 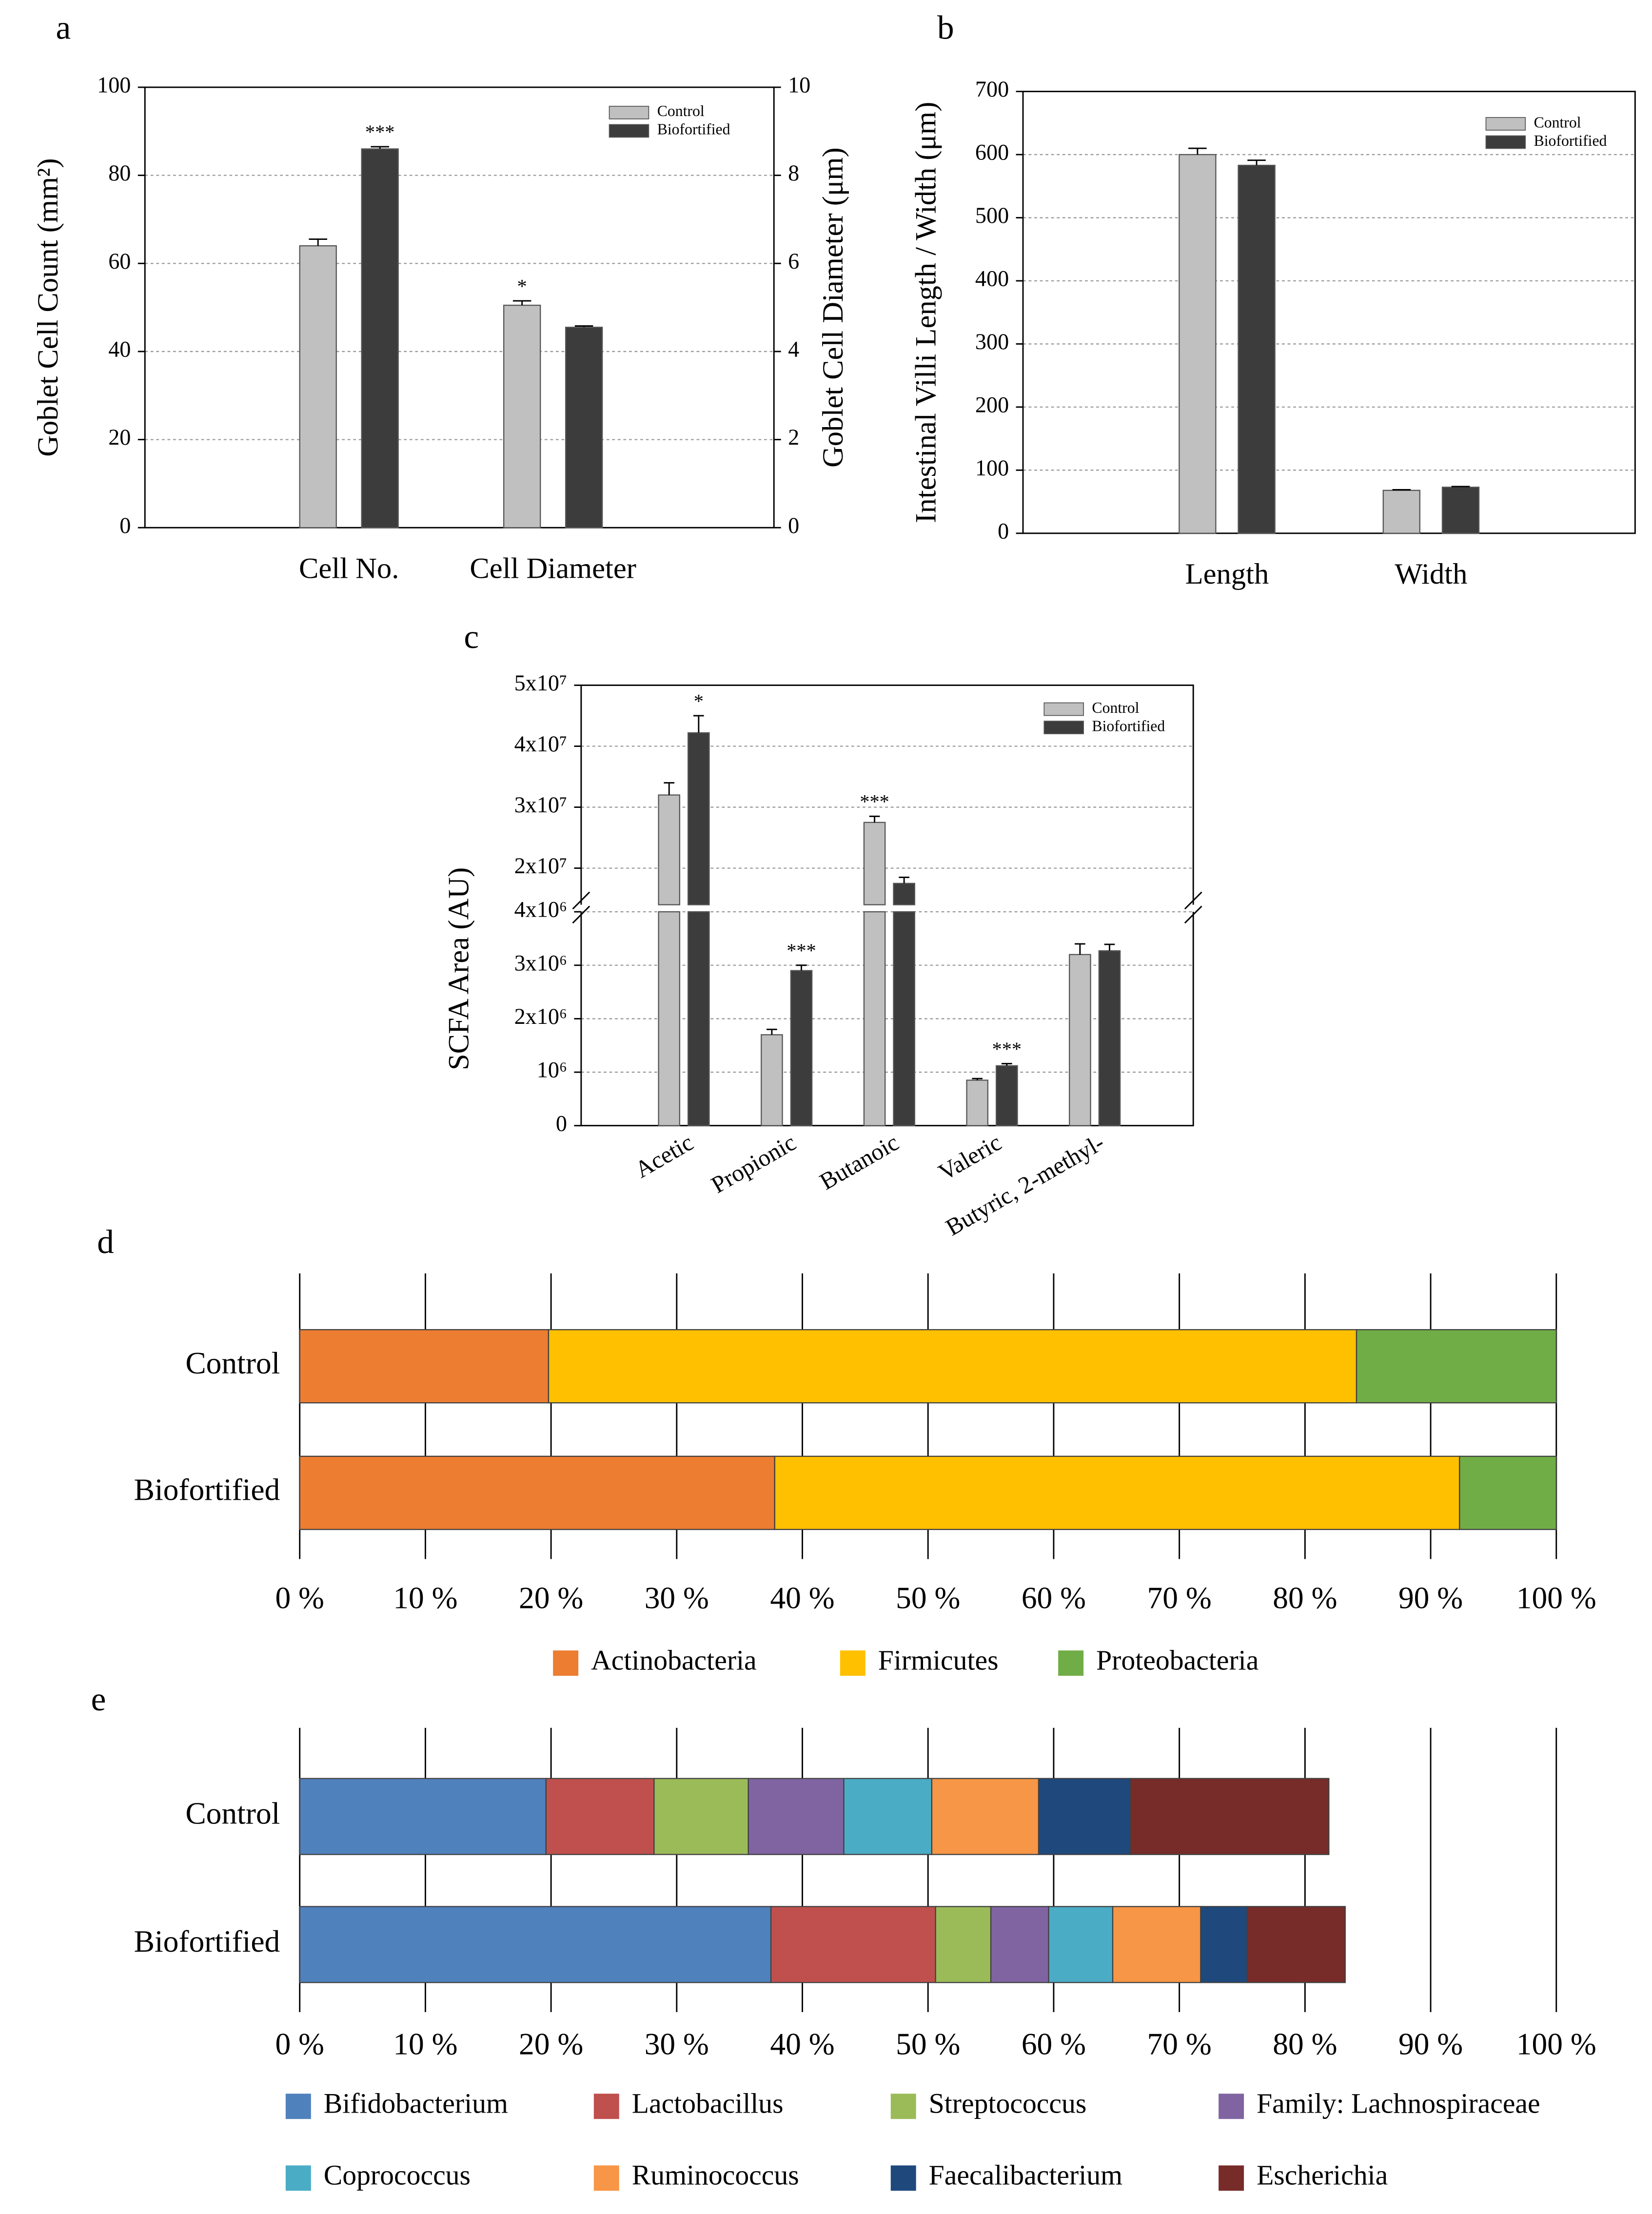 I want to click on y-tick-label: 40, so click(x=119, y=349).